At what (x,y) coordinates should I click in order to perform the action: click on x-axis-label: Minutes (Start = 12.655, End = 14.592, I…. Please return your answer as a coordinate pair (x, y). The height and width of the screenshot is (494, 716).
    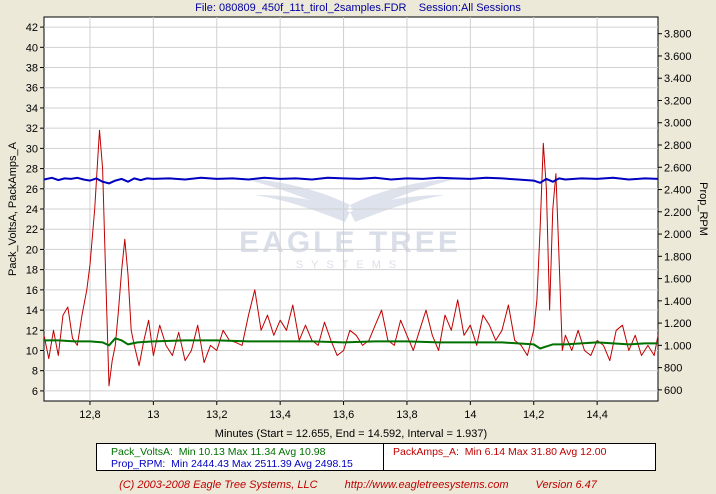
    Looking at the image, I should click on (351, 434).